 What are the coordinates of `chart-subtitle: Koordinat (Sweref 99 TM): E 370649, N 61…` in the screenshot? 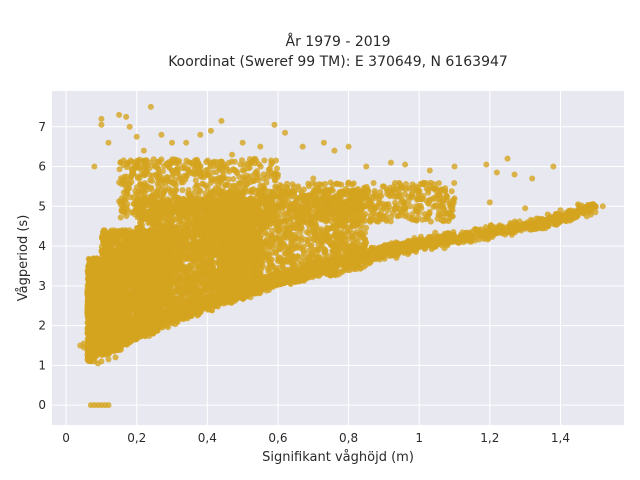 It's located at (338, 62).